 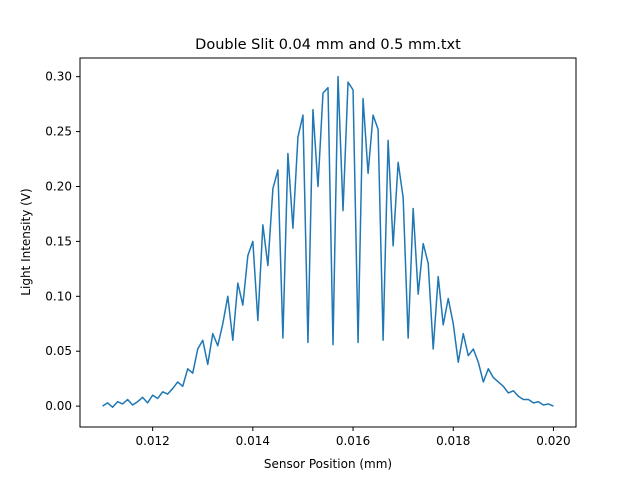 What do you see at coordinates (58, 241) in the screenshot?
I see `y-tick-label: 0.15` at bounding box center [58, 241].